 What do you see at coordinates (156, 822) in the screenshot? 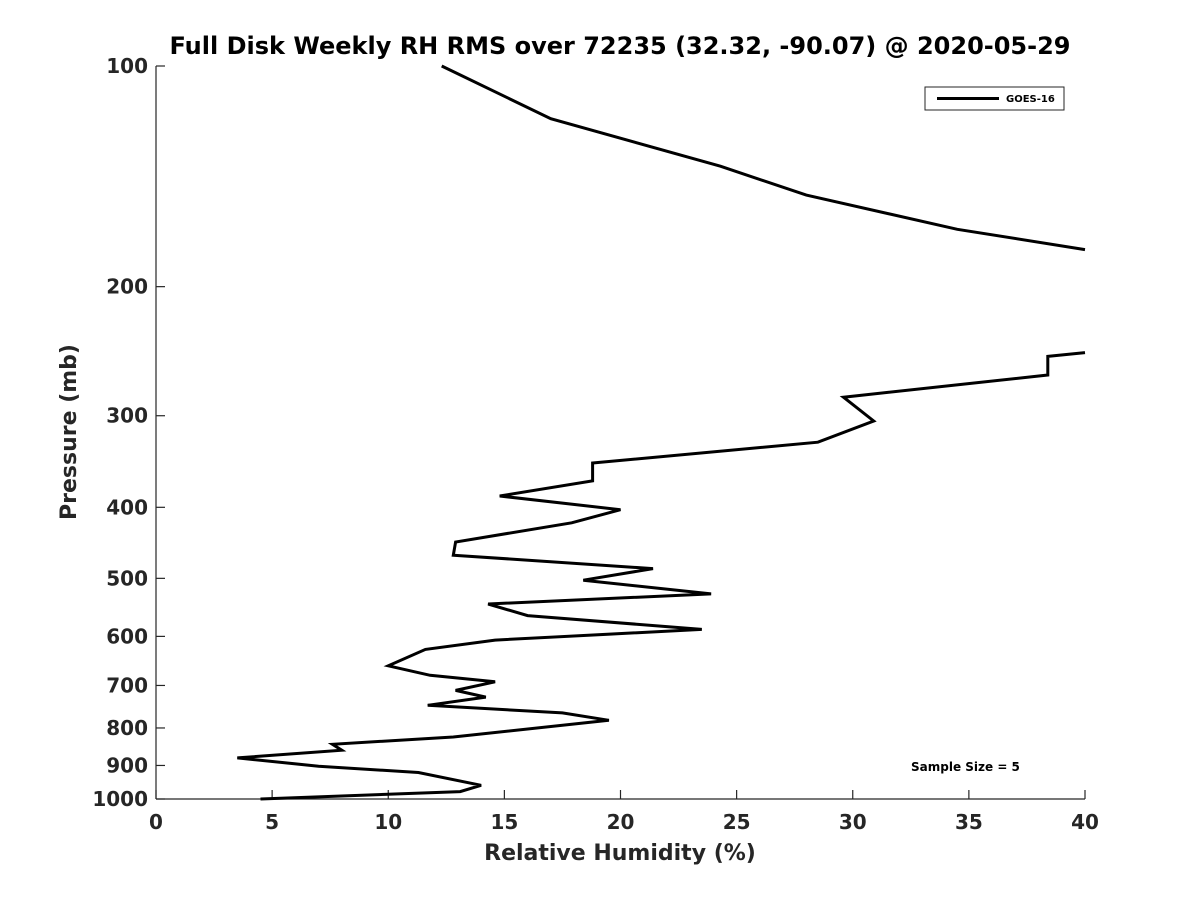
I see `x-tick-label: 0` at bounding box center [156, 822].